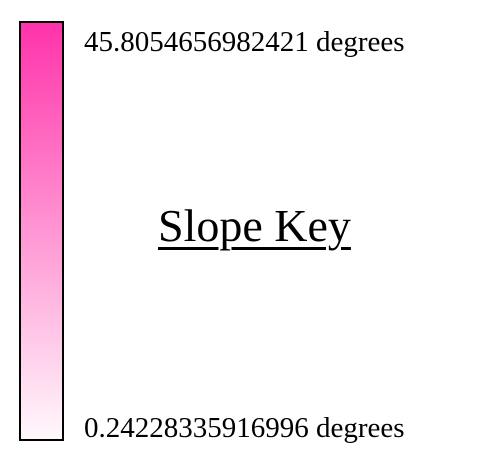 The width and height of the screenshot is (484, 461). Describe the element at coordinates (41, 231) in the screenshot. I see `color-gradient-bar` at that location.